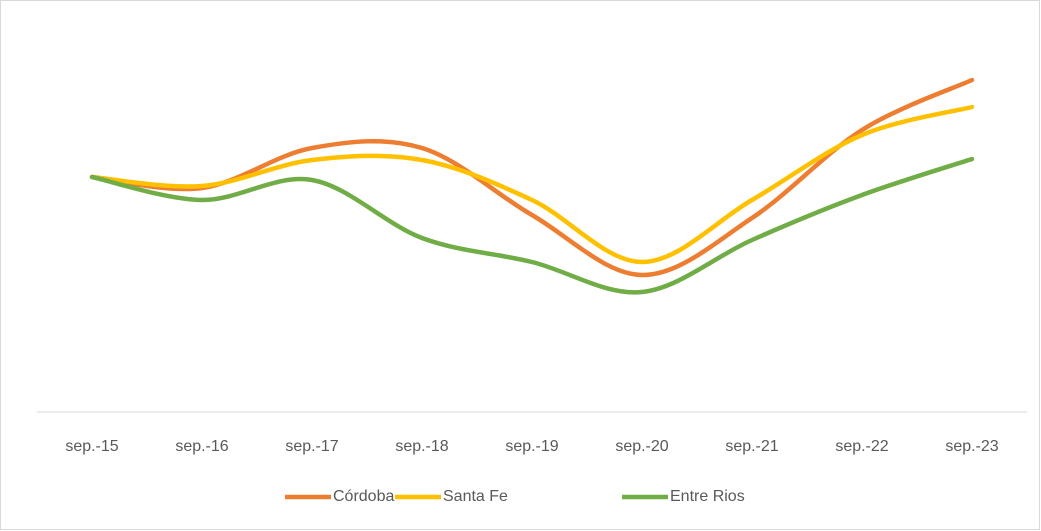 The height and width of the screenshot is (531, 1041). I want to click on x-tick-label: sep.-18, so click(421, 446).